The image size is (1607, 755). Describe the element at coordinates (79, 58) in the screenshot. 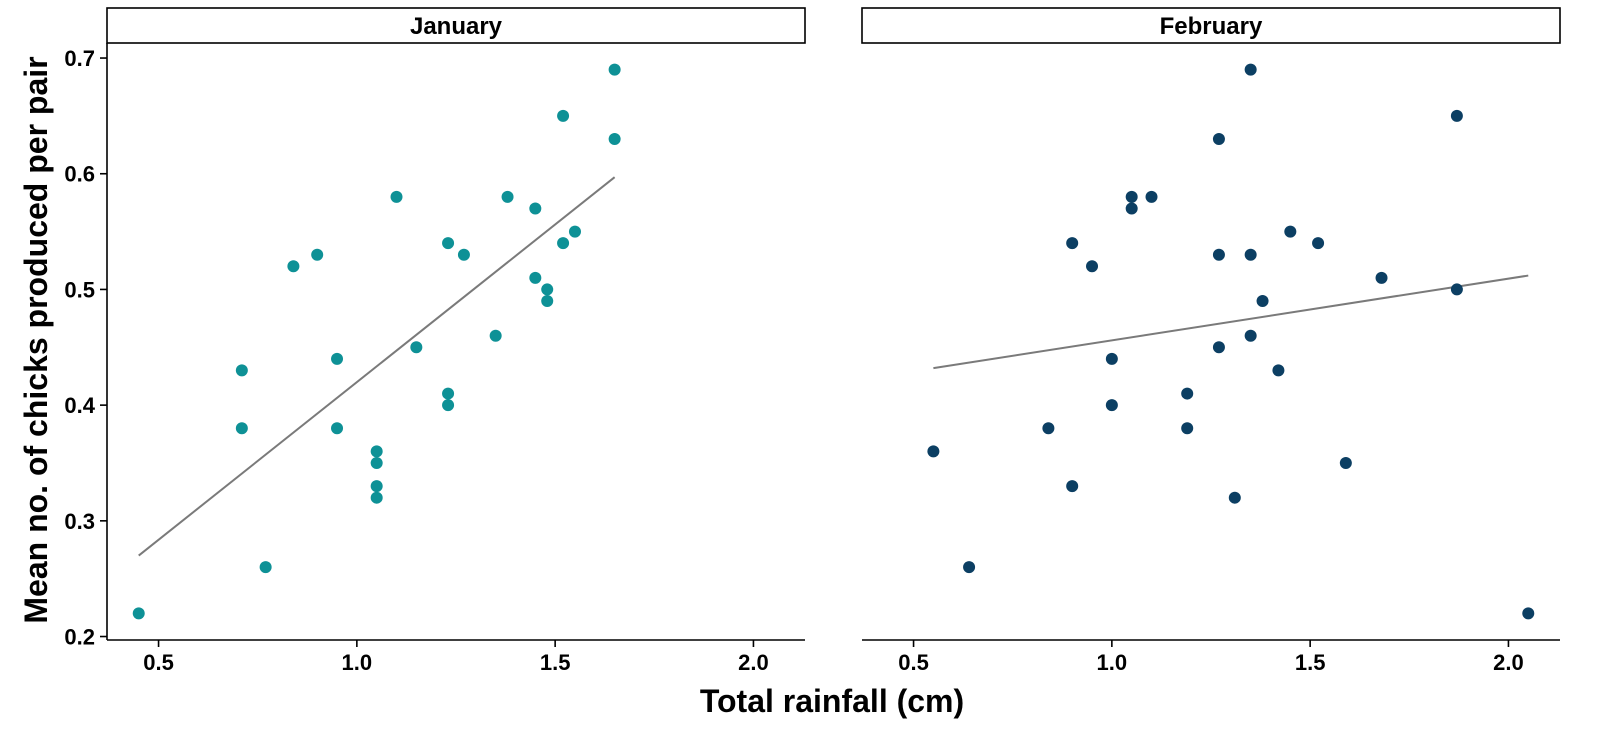

I see `y-tick-label: 0.7` at that location.